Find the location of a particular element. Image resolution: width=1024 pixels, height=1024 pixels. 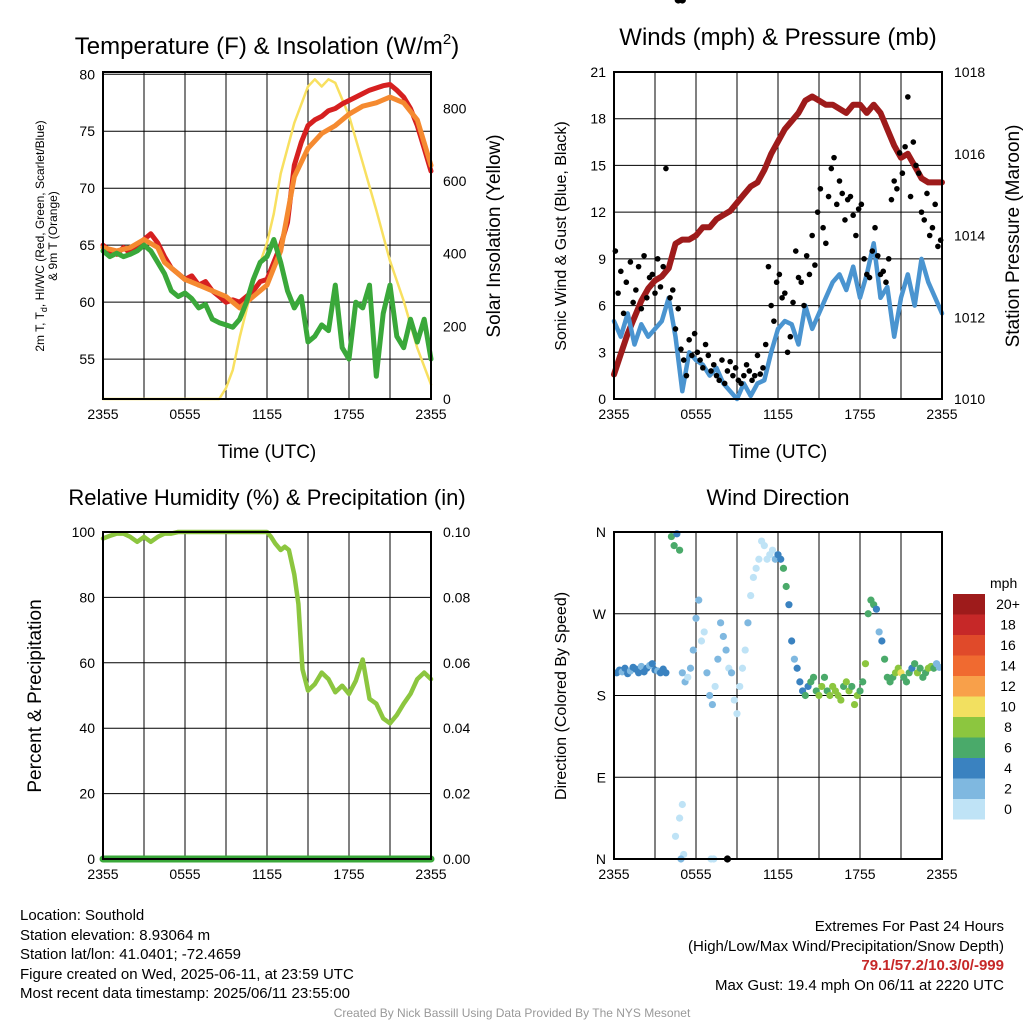

y2-tick-label: 1012 is located at coordinates (969, 317).